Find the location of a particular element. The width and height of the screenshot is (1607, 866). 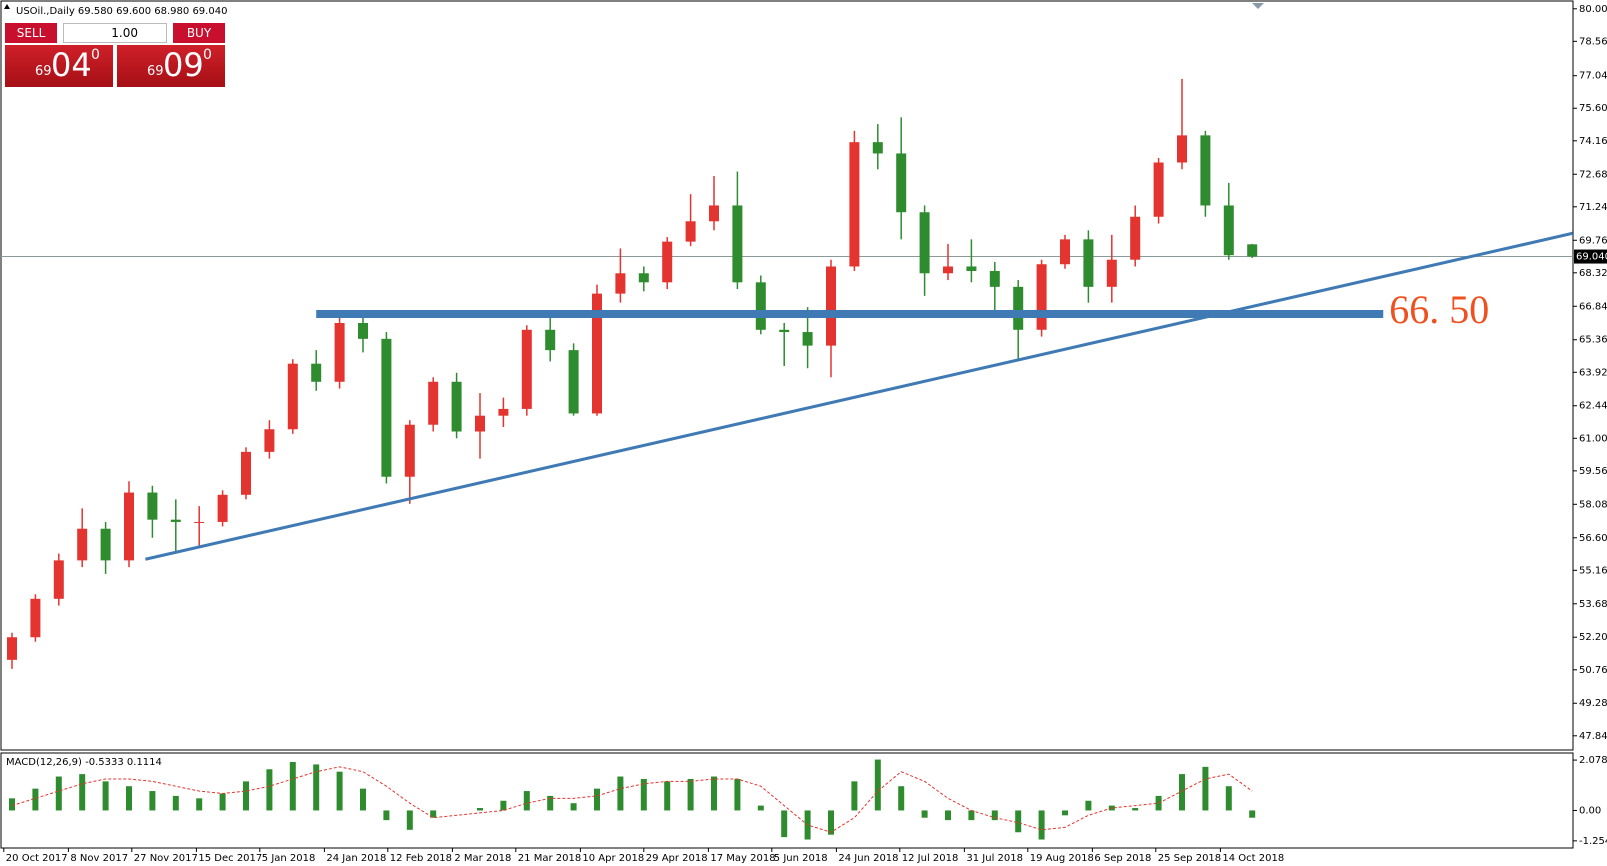

x-tick-label: 5 Jun 2018 is located at coordinates (801, 858).